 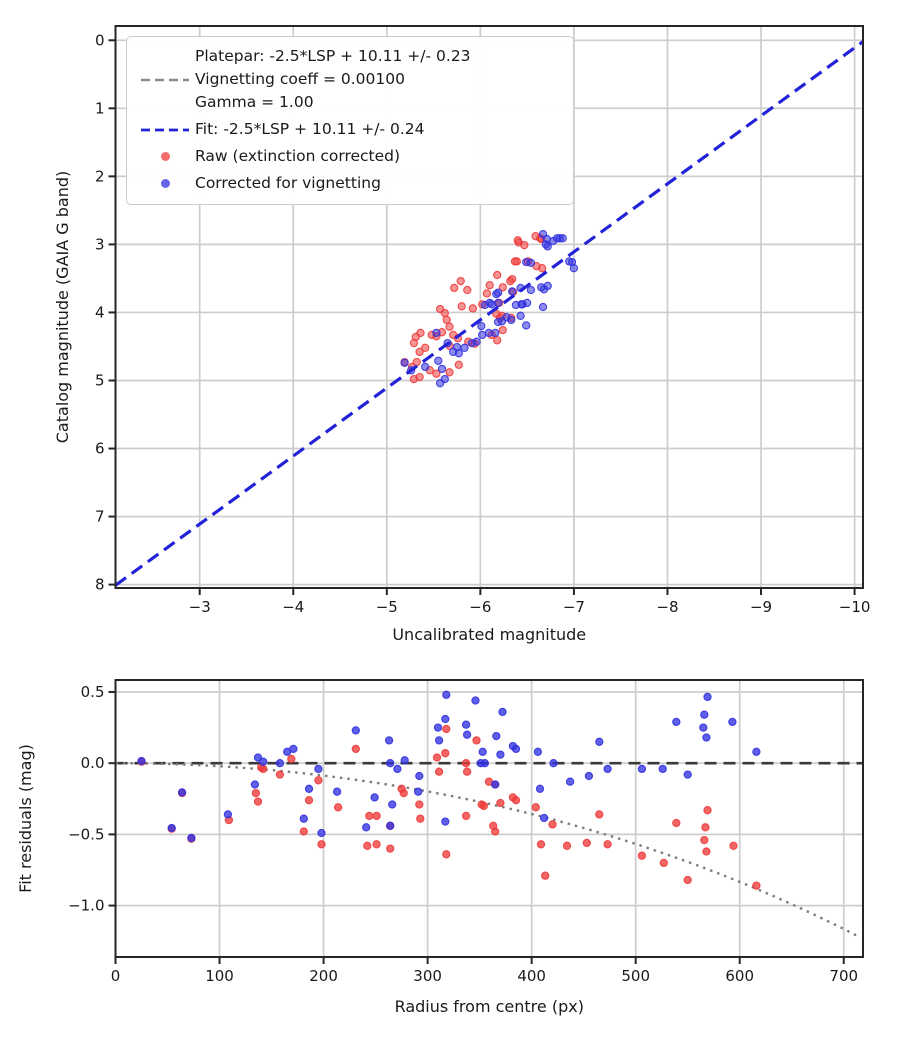 I want to click on x-tick-label: 700, so click(x=843, y=976).